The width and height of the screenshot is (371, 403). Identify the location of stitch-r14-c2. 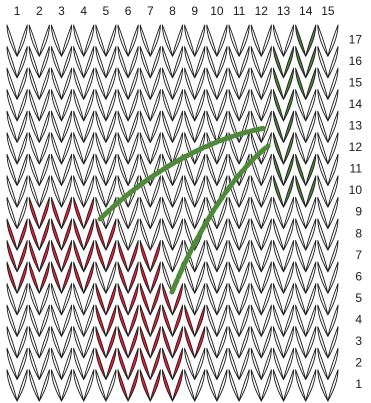
(39, 105).